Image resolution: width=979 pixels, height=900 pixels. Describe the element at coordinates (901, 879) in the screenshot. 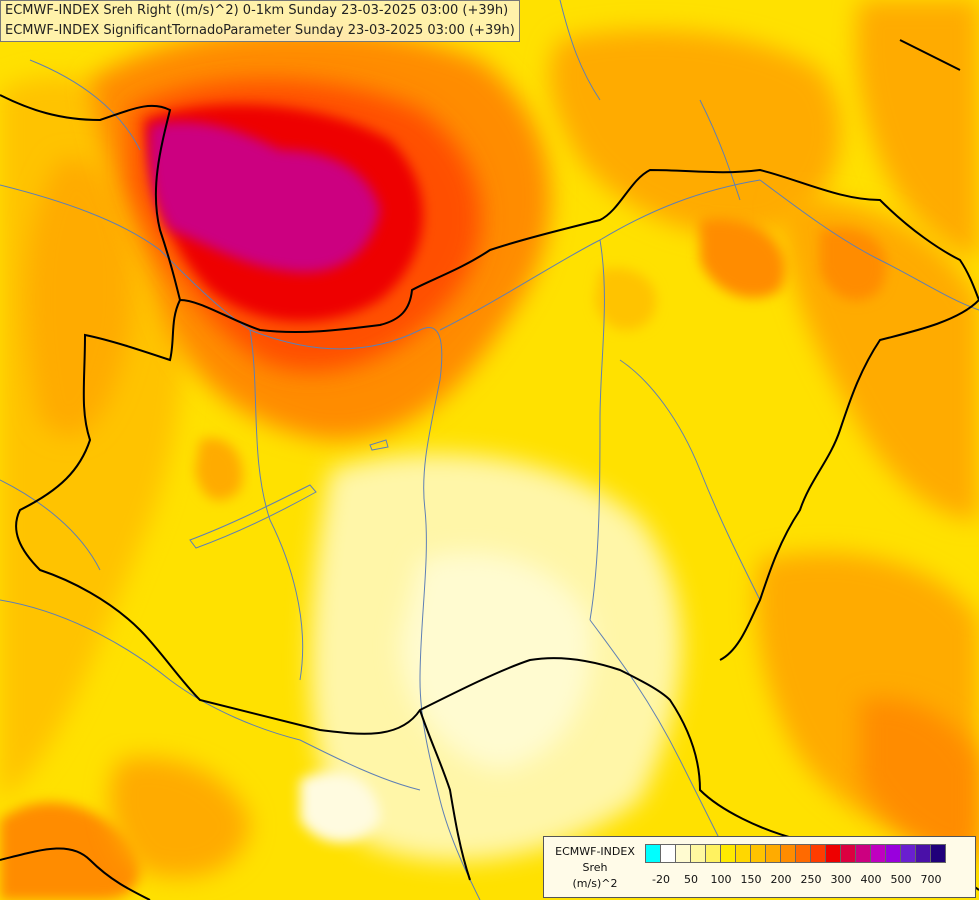

I see `legend-tick-label: 500` at that location.